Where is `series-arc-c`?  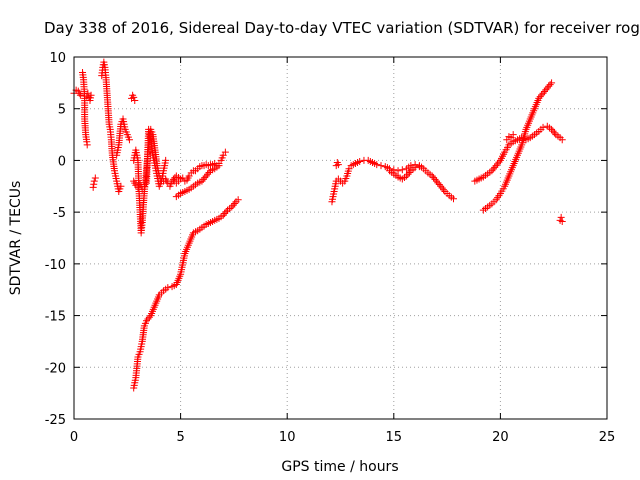
series-arc-c is located at coordinates (89, 96).